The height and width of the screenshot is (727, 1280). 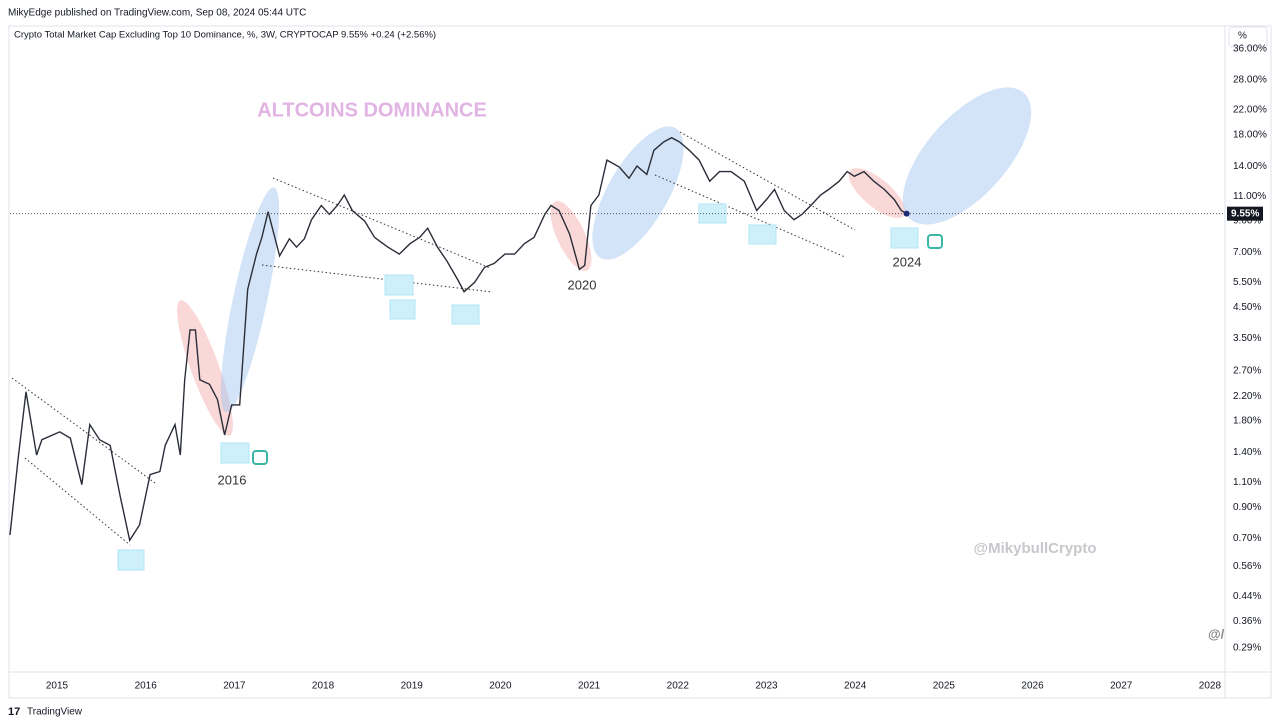 I want to click on y-tick-label: 36.00%, so click(x=1250, y=48).